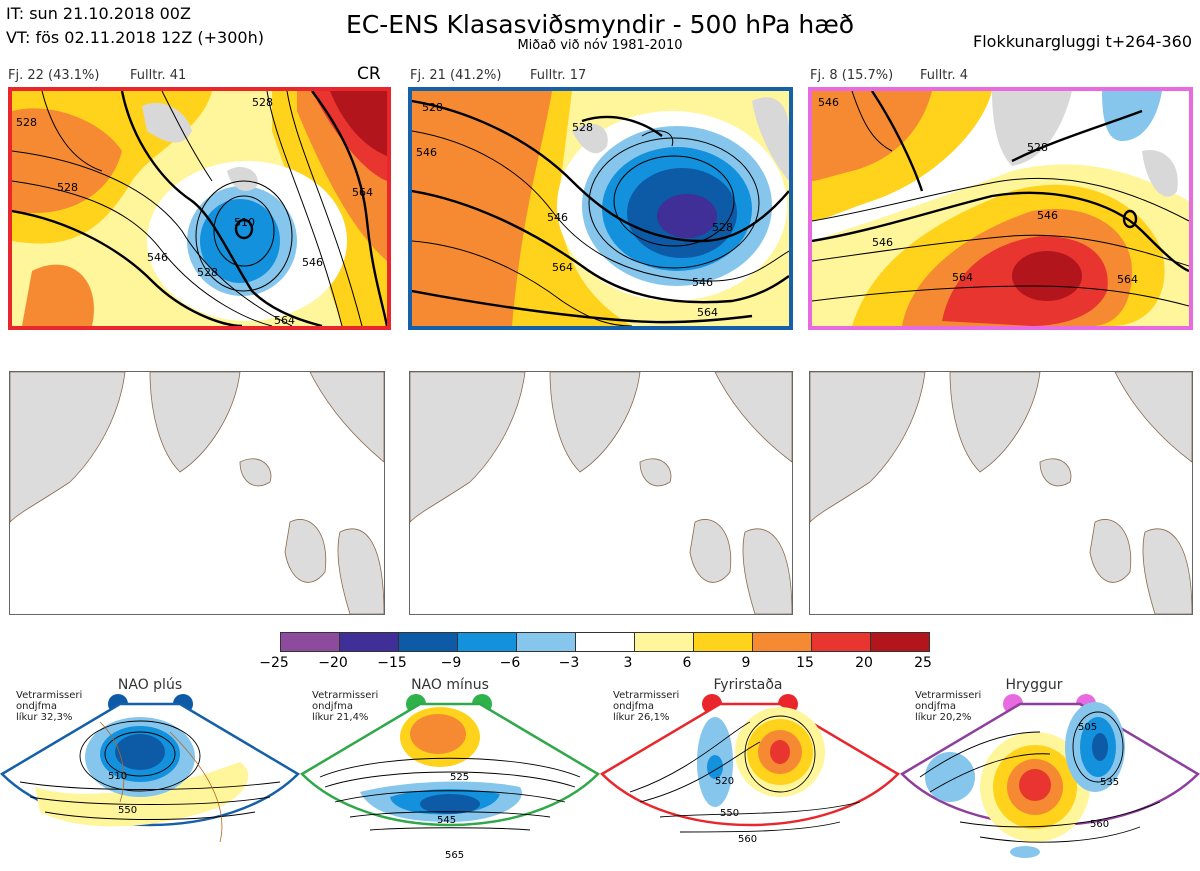  Describe the element at coordinates (450, 685) in the screenshot. I see `regime-2-name: NAO mínus` at that location.